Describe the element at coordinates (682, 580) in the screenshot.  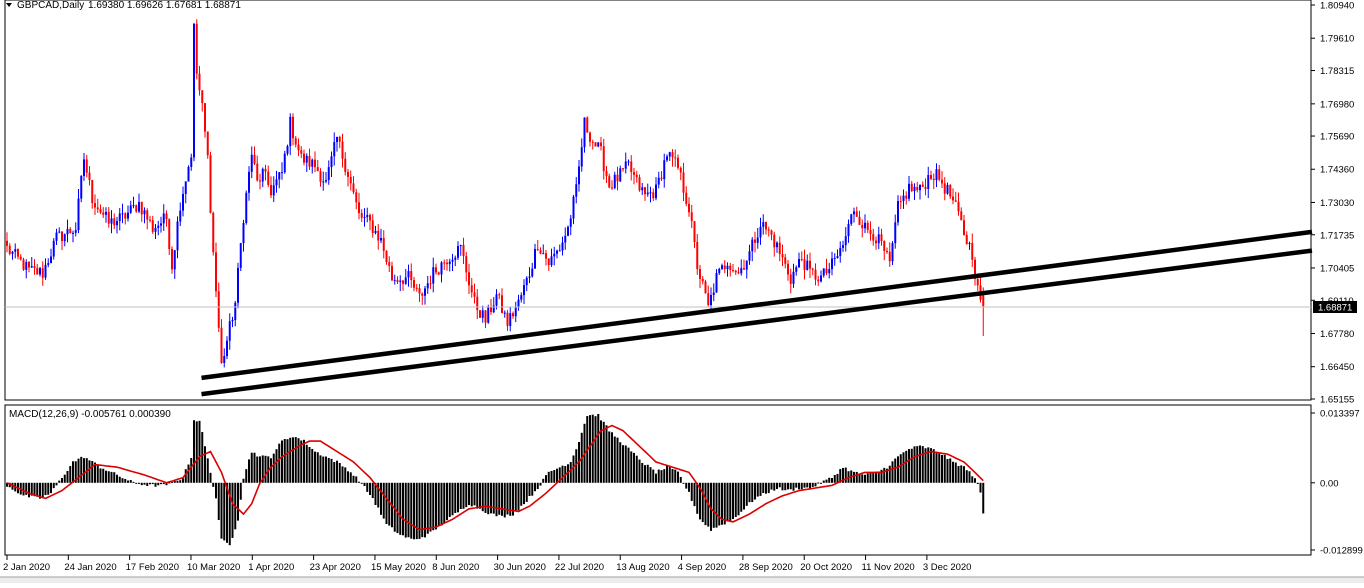
I see `bottom-scrollbar` at that location.